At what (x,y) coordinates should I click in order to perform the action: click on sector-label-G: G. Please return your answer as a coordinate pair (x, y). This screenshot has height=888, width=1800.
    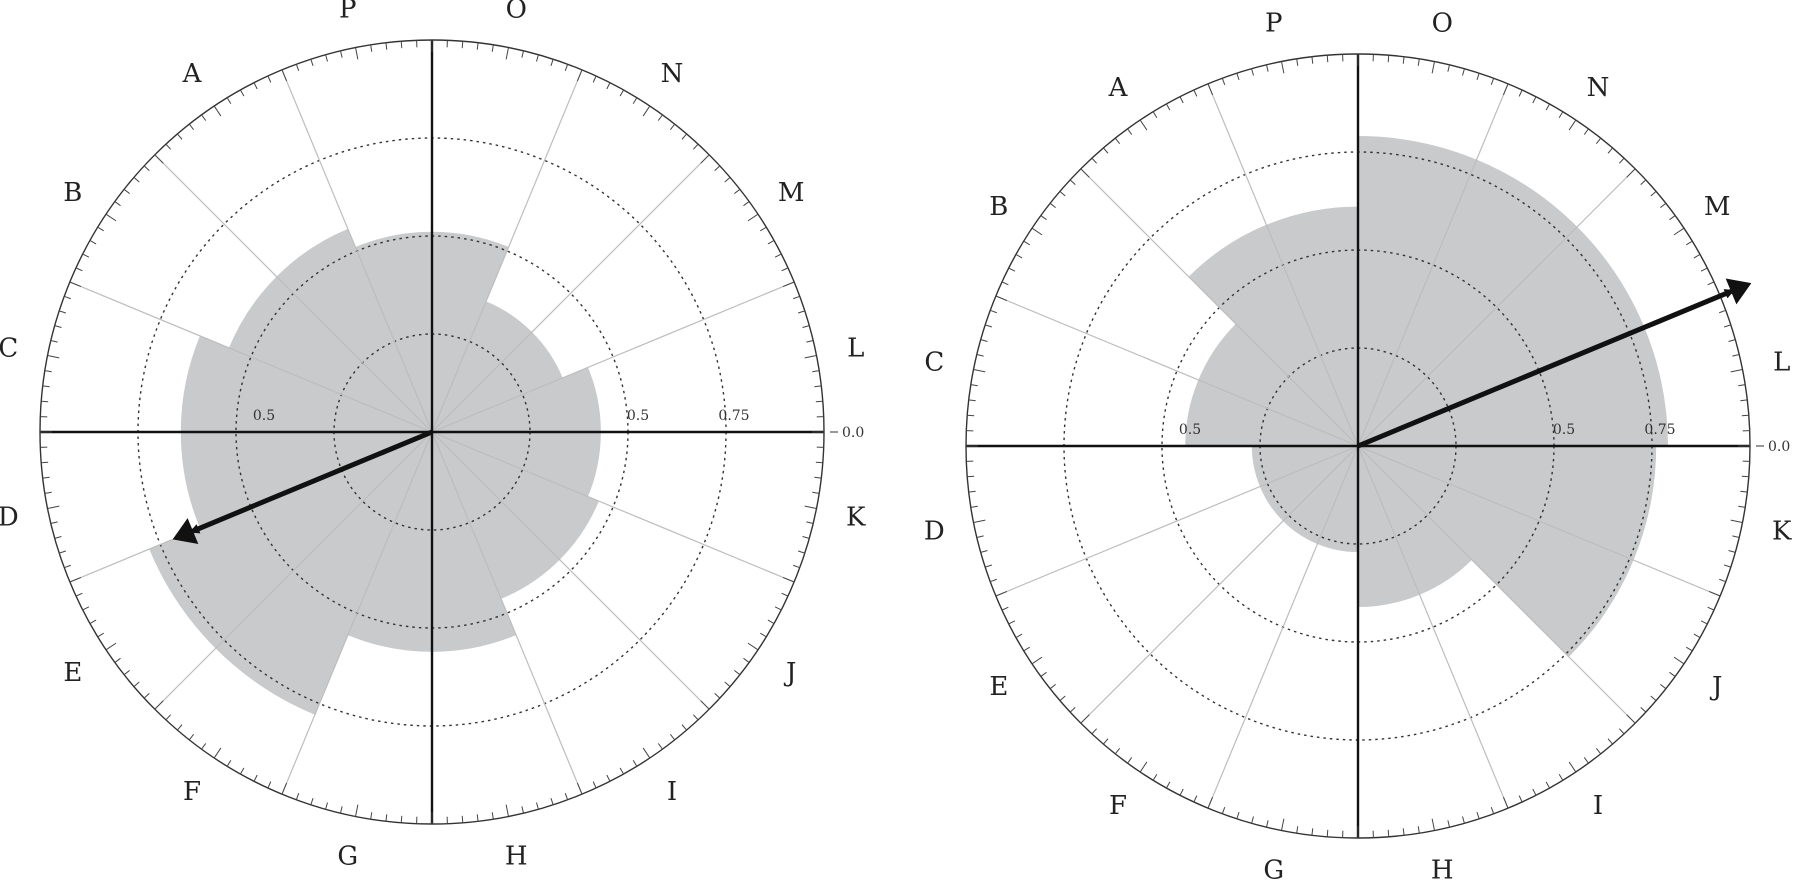
    Looking at the image, I should click on (347, 857).